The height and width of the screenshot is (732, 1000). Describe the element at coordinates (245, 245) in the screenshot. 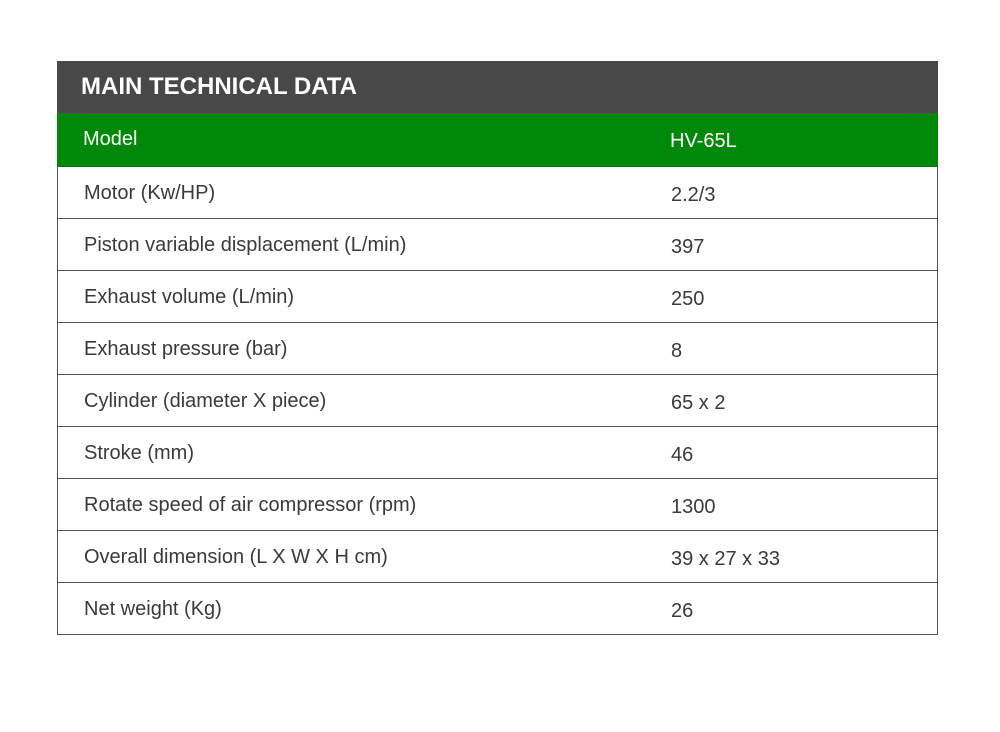

I see `row-label: Piston variable displacement (L/min)` at that location.